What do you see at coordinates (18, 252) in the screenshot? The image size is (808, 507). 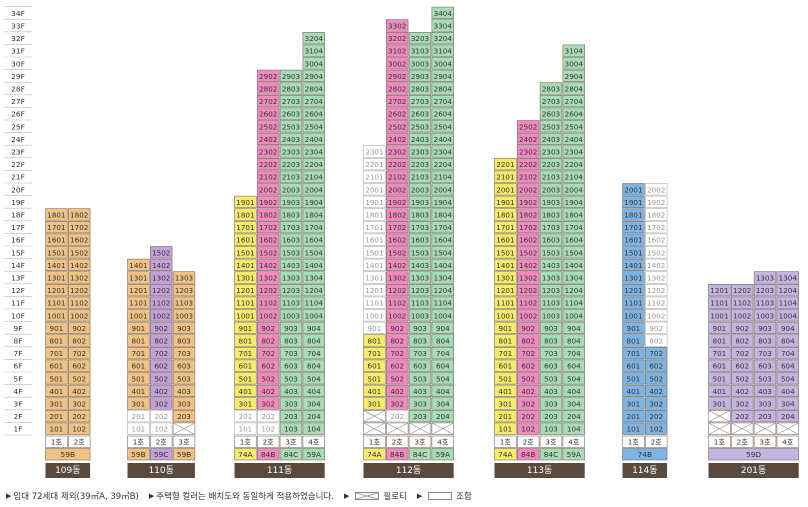 I see `floor-label: 15F` at bounding box center [18, 252].